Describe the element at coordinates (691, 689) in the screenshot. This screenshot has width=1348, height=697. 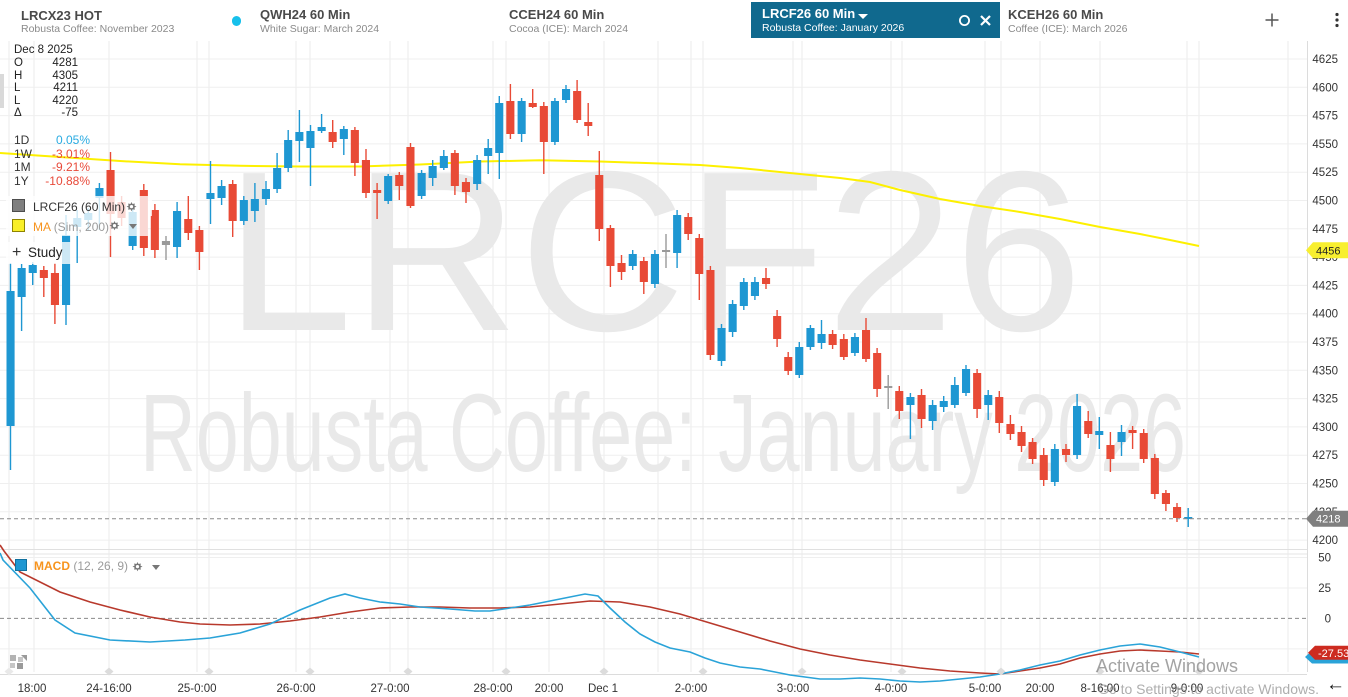
I see `svg-text: 2-0:00` at that location.